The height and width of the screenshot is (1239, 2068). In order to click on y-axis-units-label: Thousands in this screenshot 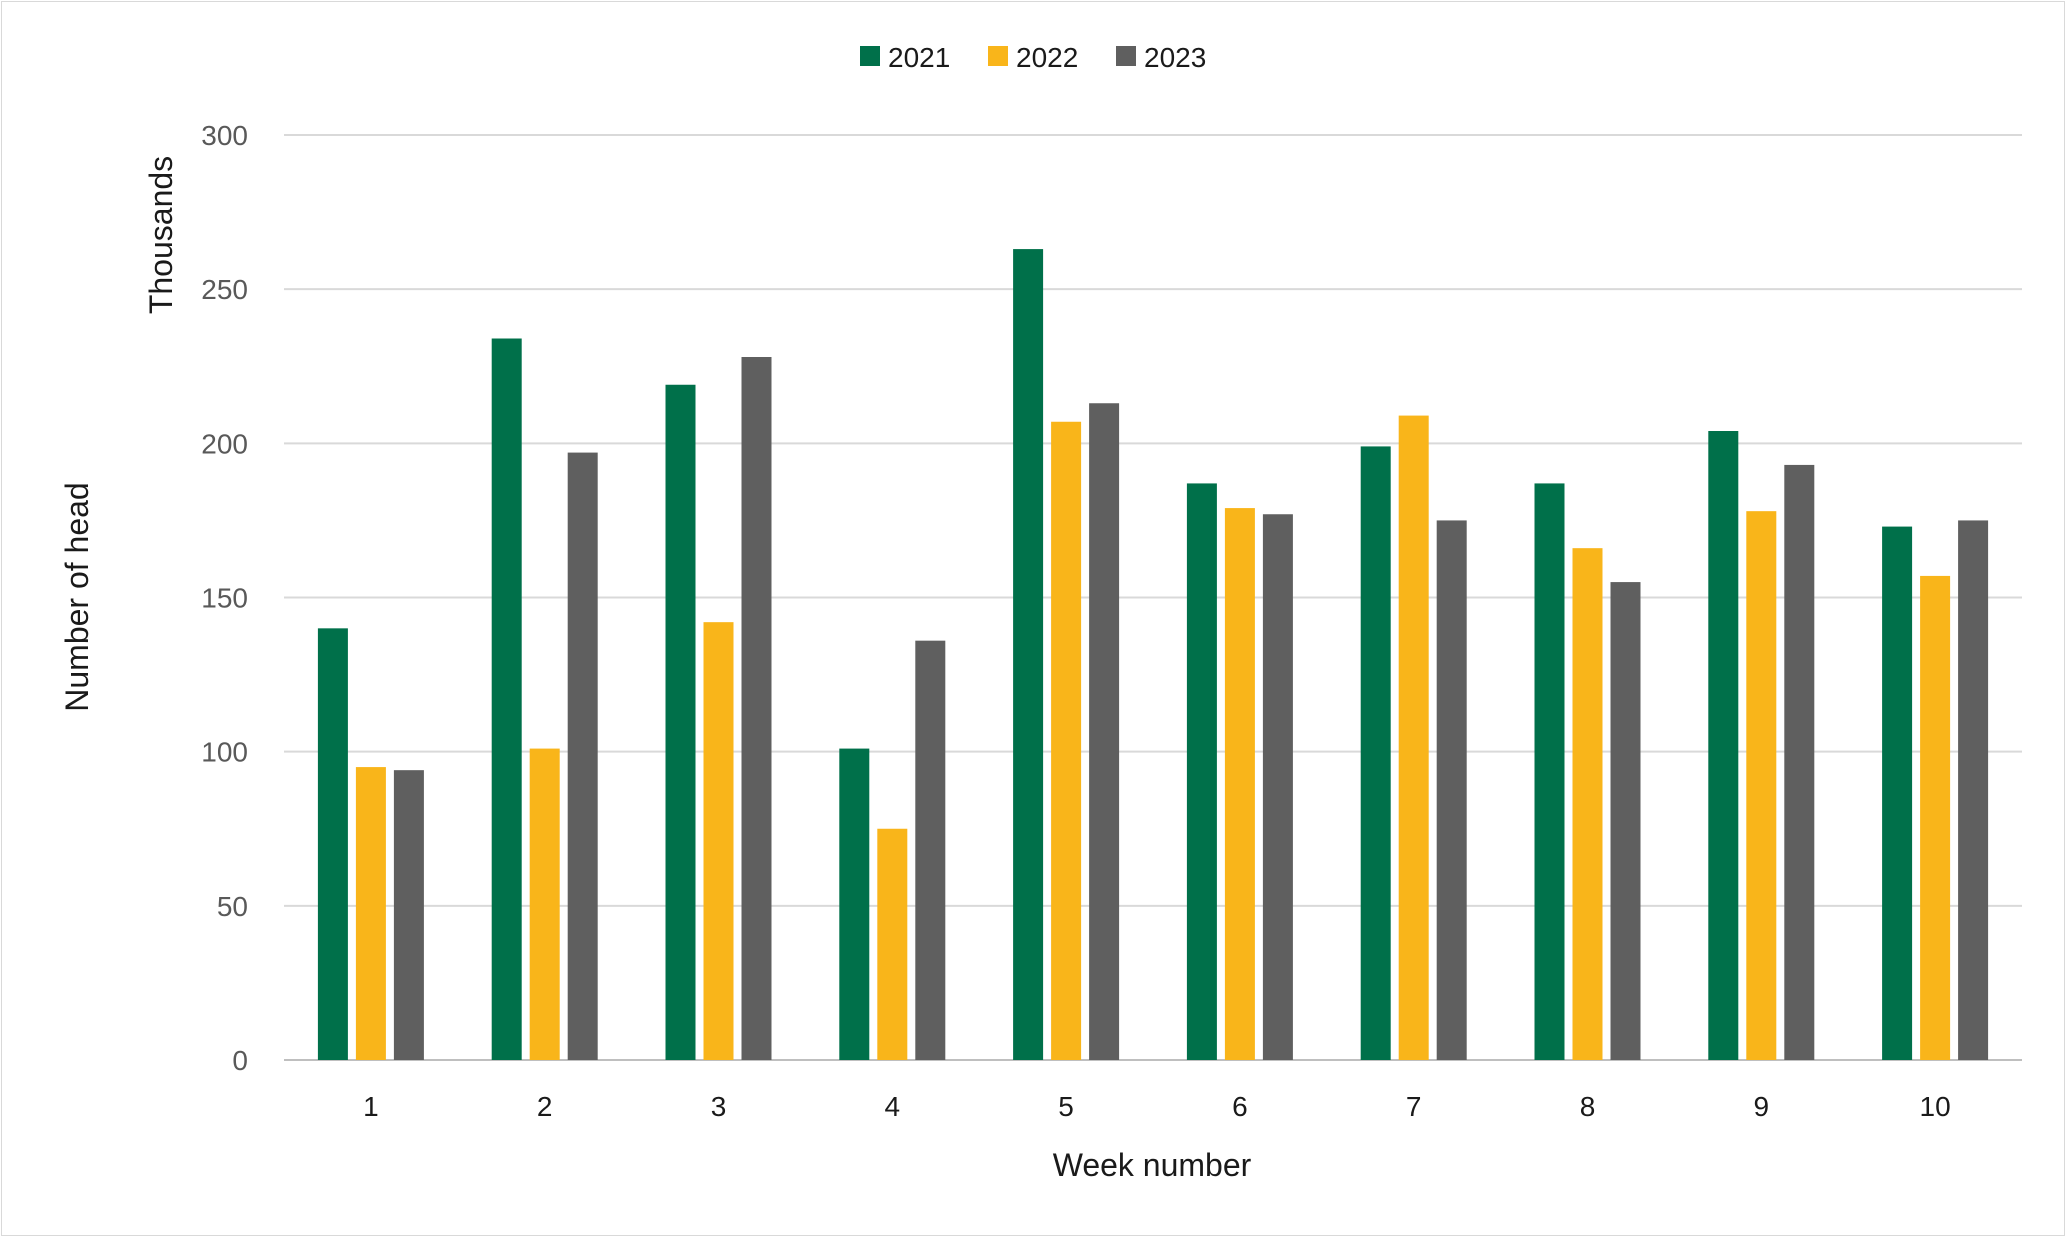, I will do `click(161, 235)`.